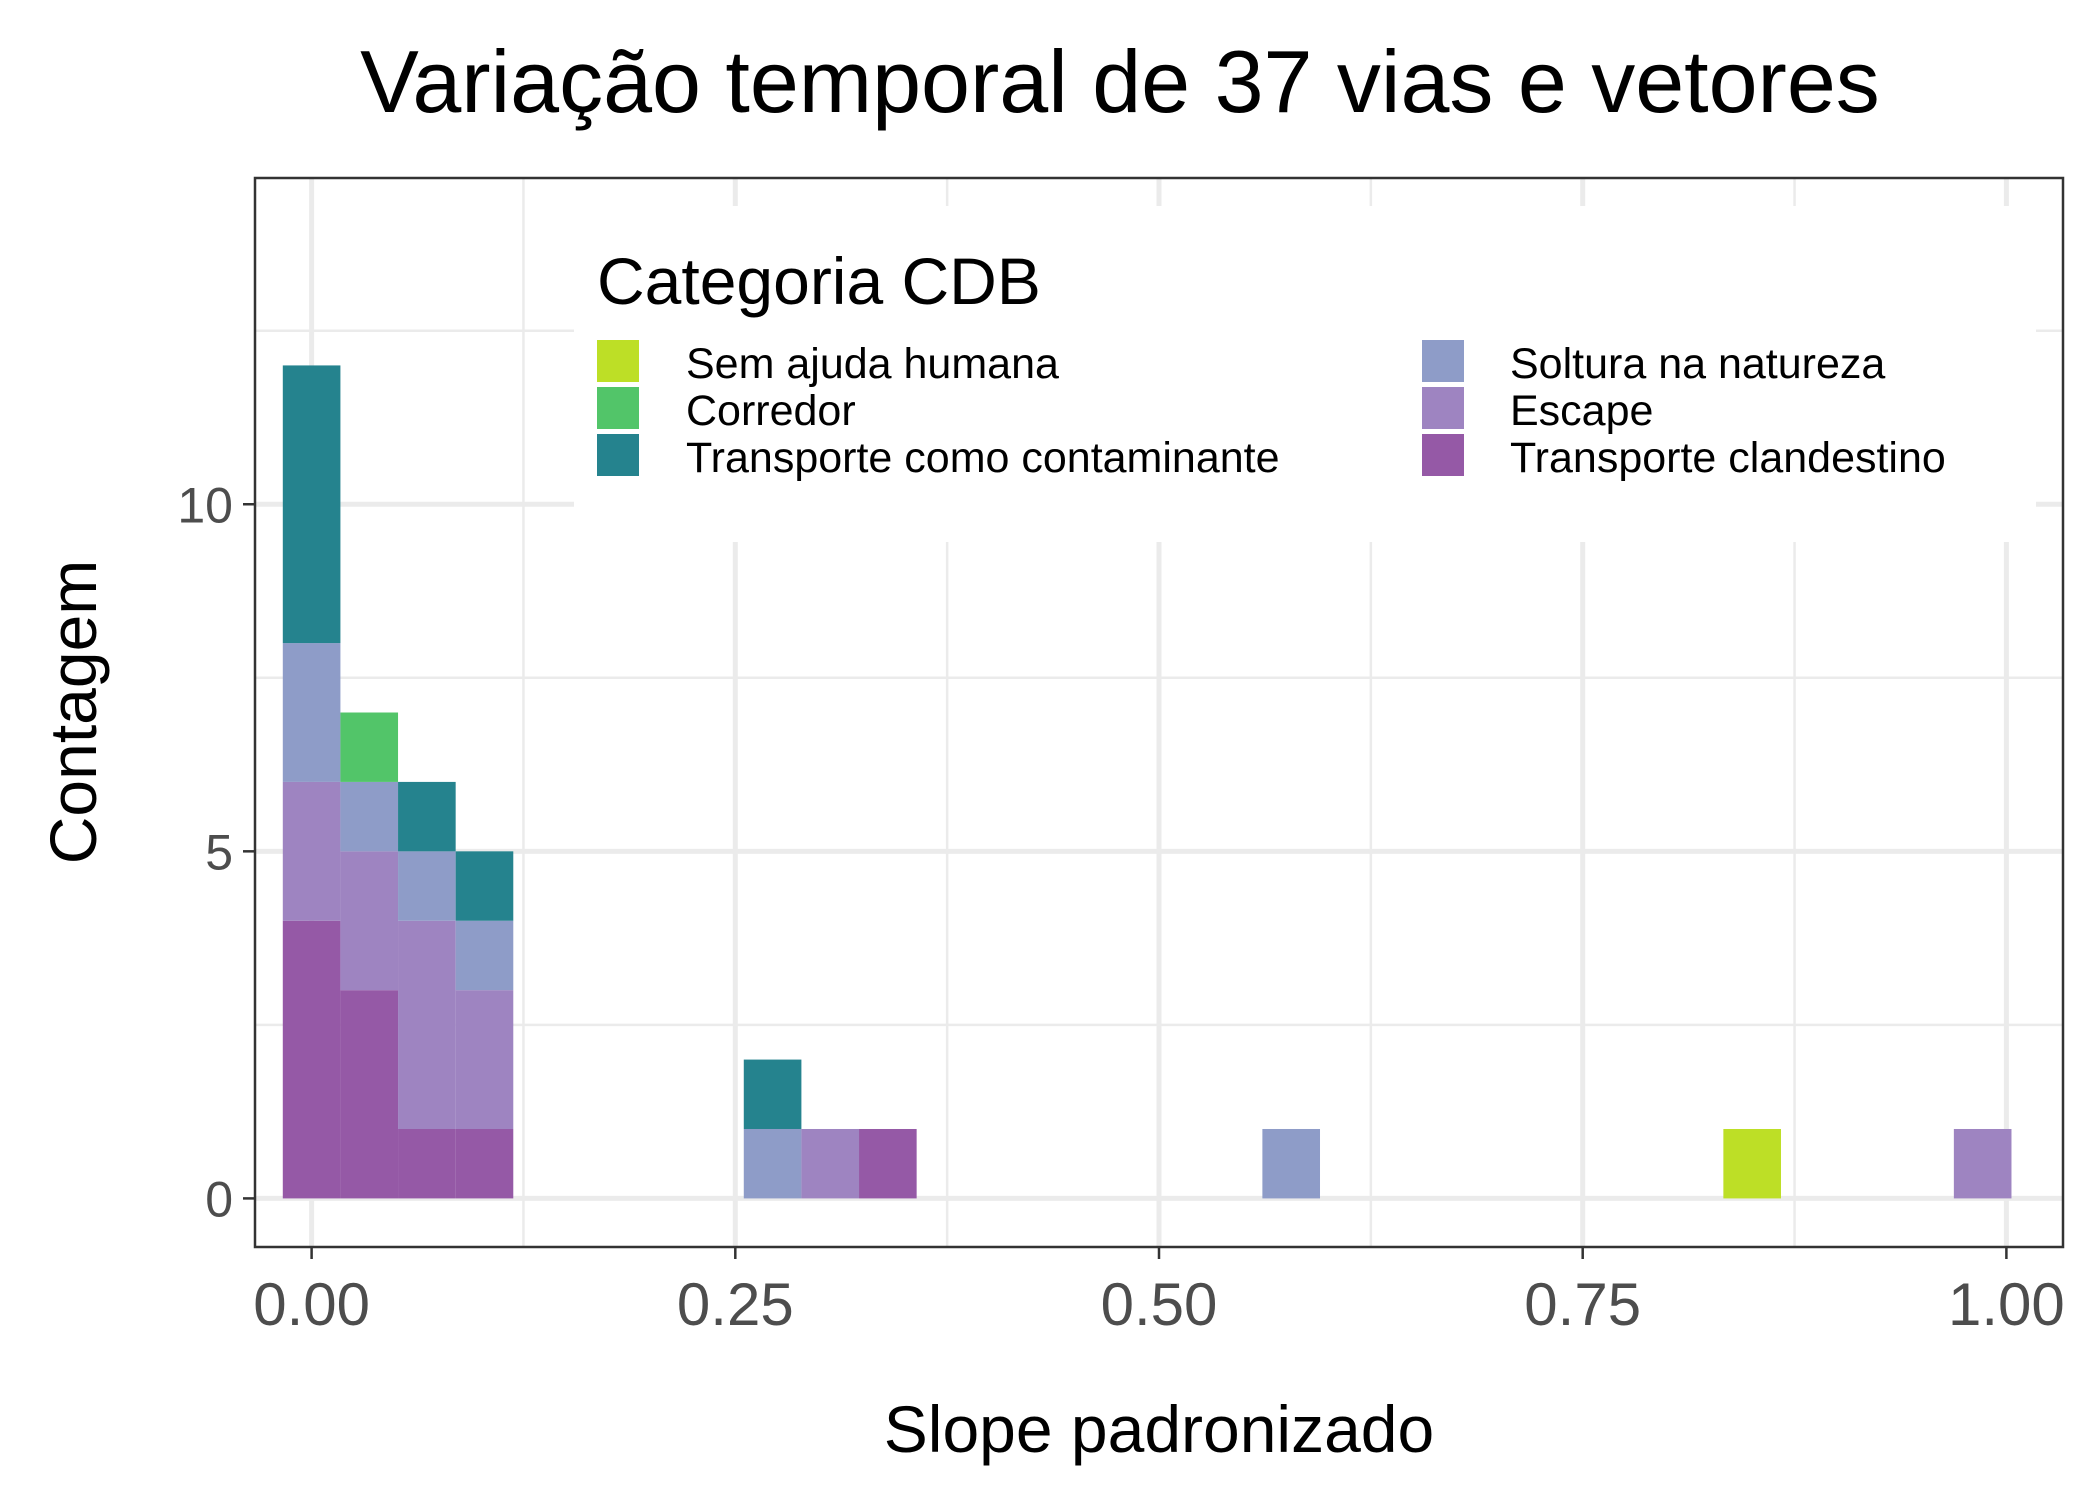  What do you see at coordinates (1697, 364) in the screenshot?
I see `legend-entry-label: Soltura na natureza` at bounding box center [1697, 364].